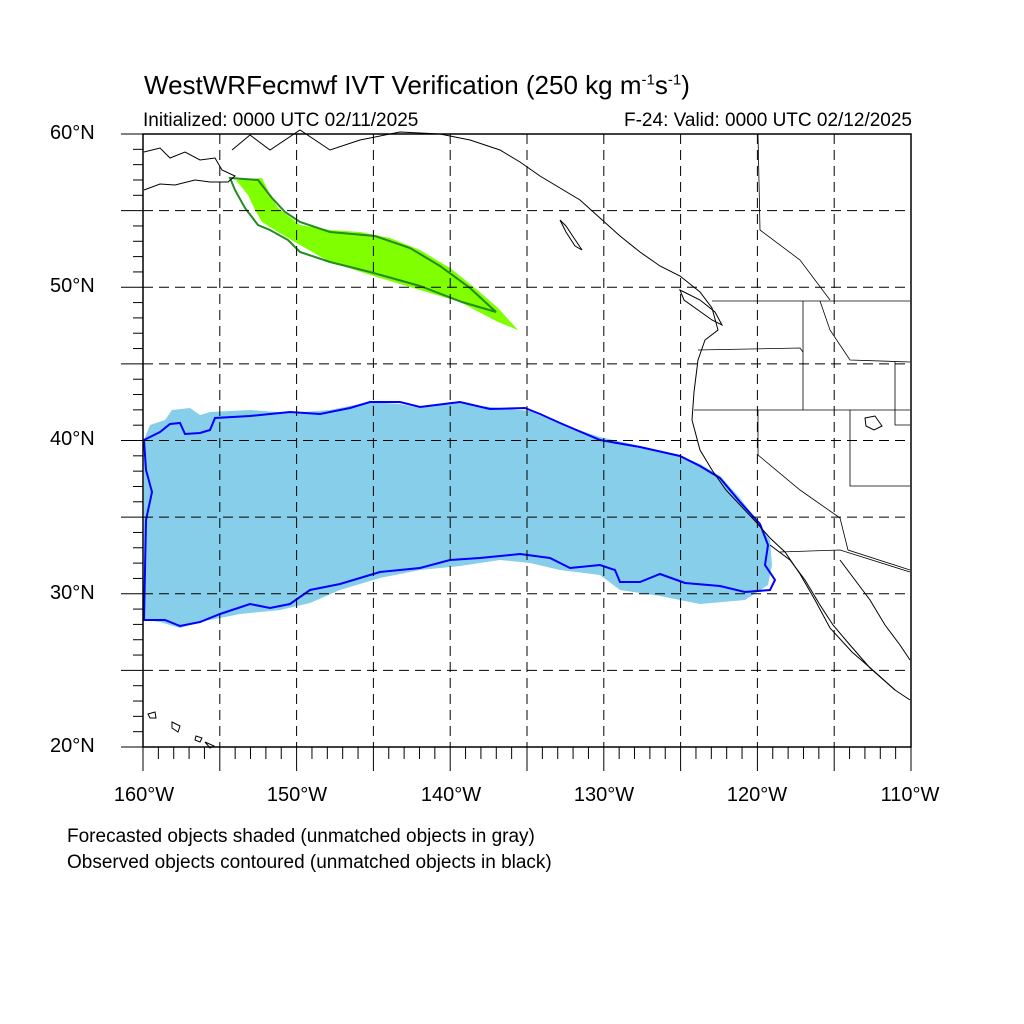 The width and height of the screenshot is (1024, 1024). Describe the element at coordinates (72, 286) in the screenshot. I see `lat-label-50n: 50°N` at that location.